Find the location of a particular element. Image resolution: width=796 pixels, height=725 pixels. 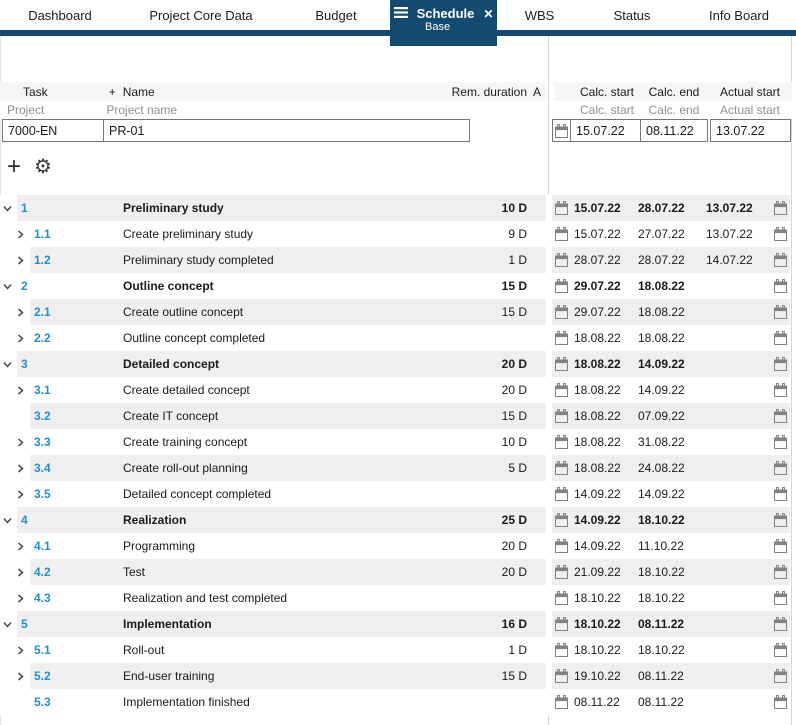

task-name: Test is located at coordinates (134, 572).